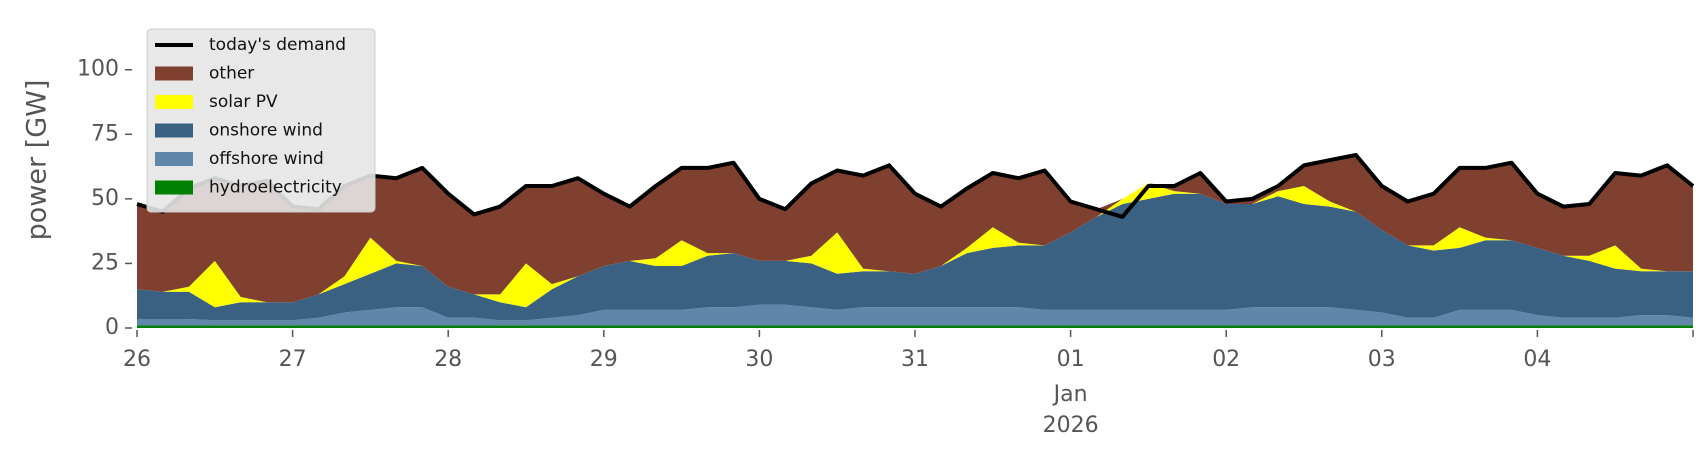 This screenshot has height=460, width=1706. What do you see at coordinates (266, 159) in the screenshot?
I see `legend-label: offshore wind` at bounding box center [266, 159].